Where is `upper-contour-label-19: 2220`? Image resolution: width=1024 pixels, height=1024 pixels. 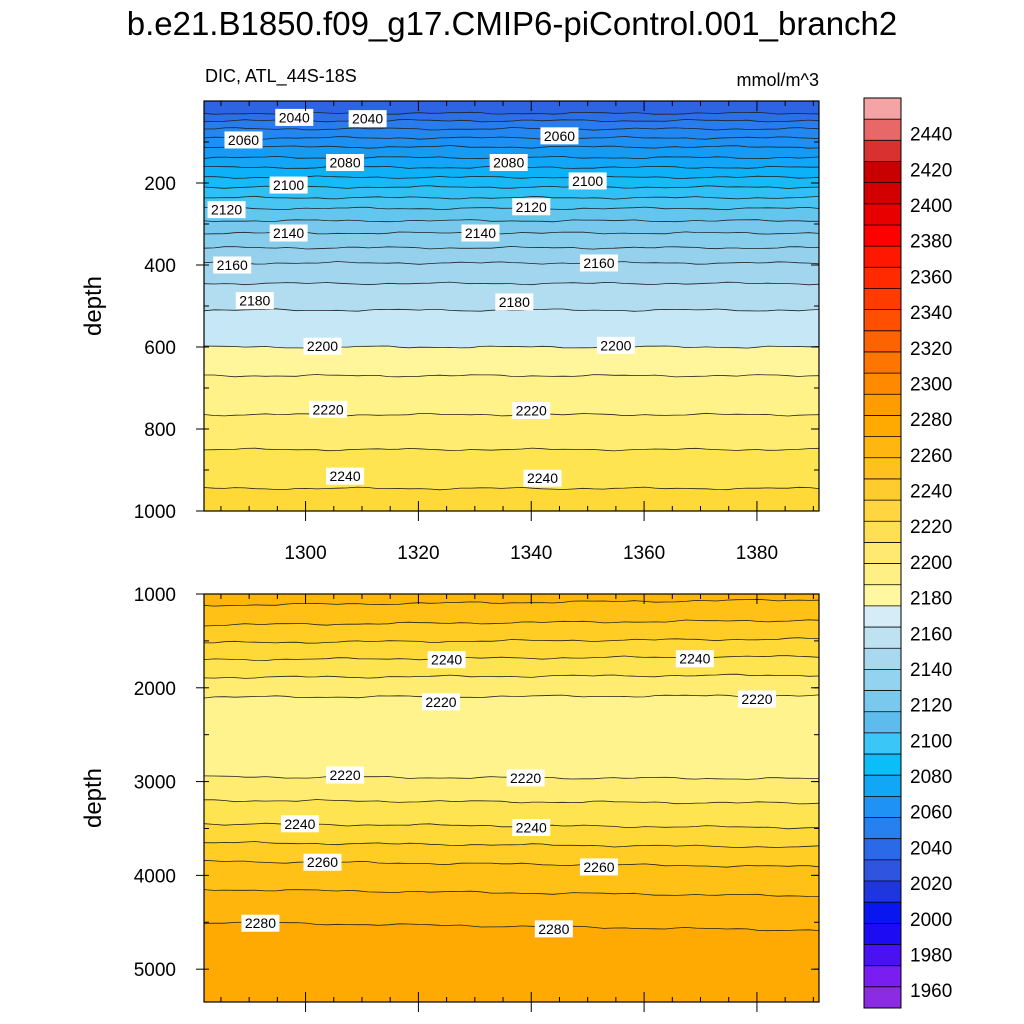 upper-contour-label-19: 2220 is located at coordinates (531, 411).